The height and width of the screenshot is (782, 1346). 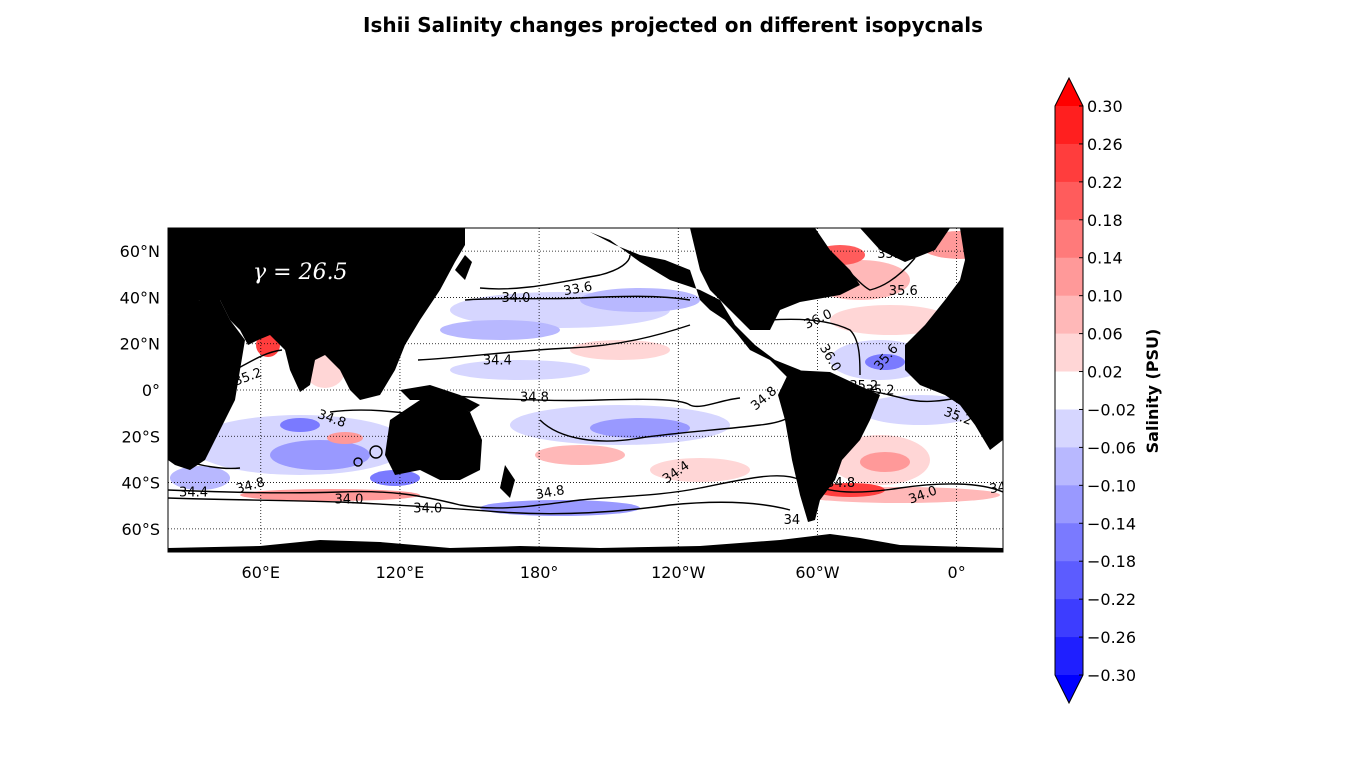 What do you see at coordinates (1152, 391) in the screenshot?
I see `colorbar-label: Salinity (PSU)` at bounding box center [1152, 391].